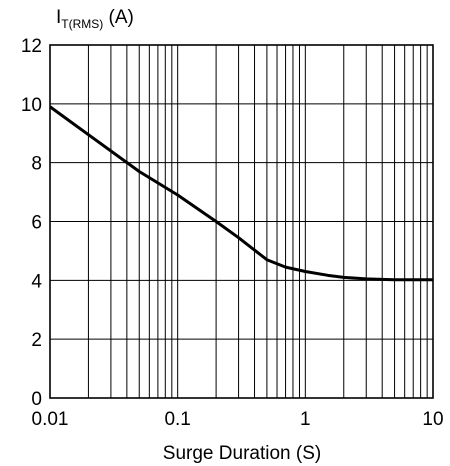  I want to click on y-tick-label: 0, so click(36, 399).